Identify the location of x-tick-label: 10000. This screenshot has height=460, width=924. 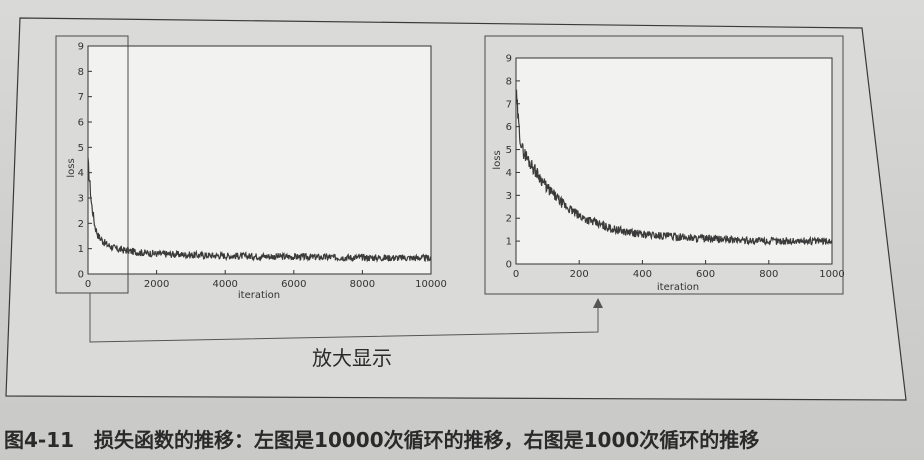
(431, 284).